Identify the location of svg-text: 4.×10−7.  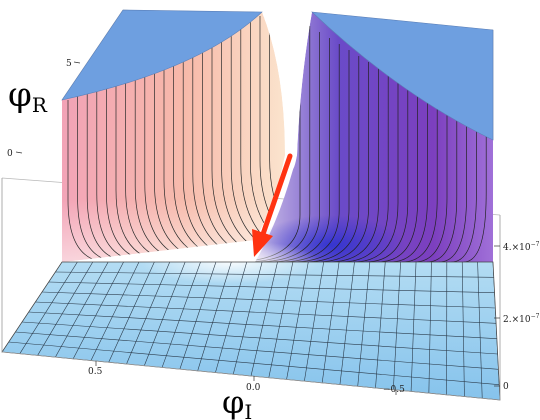
(521, 247).